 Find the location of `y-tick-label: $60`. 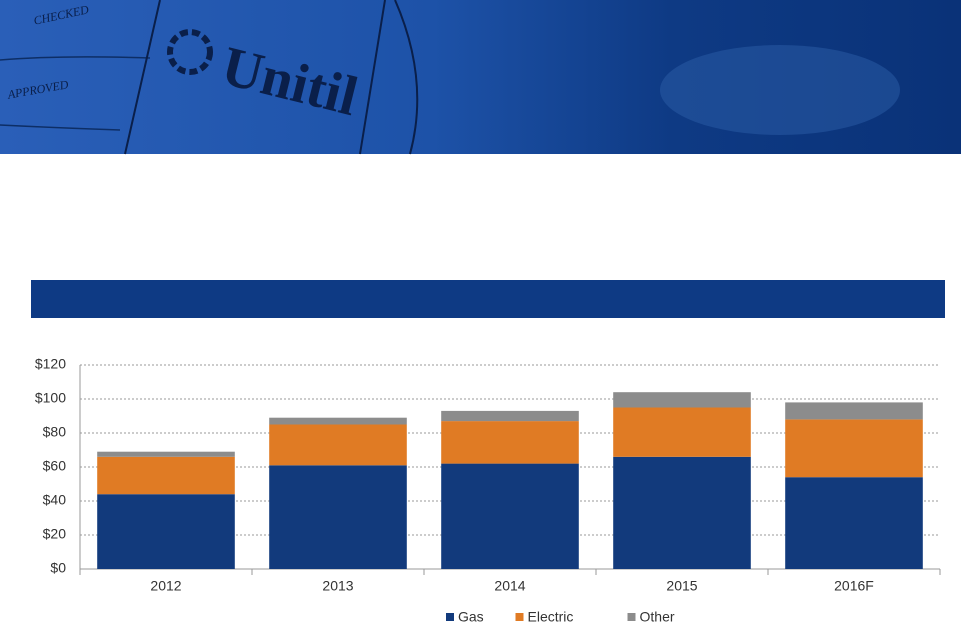

y-tick-label: $60 is located at coordinates (55, 466).